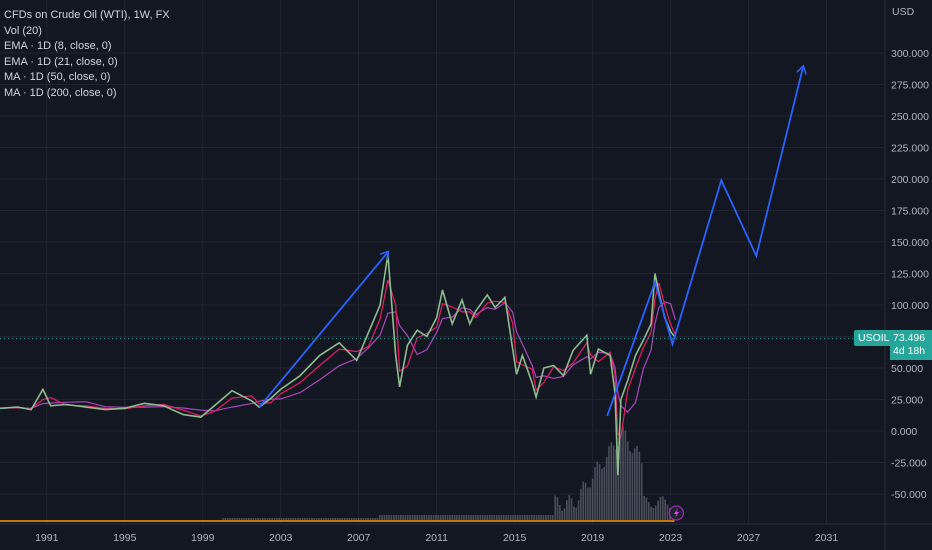 The height and width of the screenshot is (550, 932). What do you see at coordinates (47, 538) in the screenshot?
I see `time-tick-label: 1991` at bounding box center [47, 538].